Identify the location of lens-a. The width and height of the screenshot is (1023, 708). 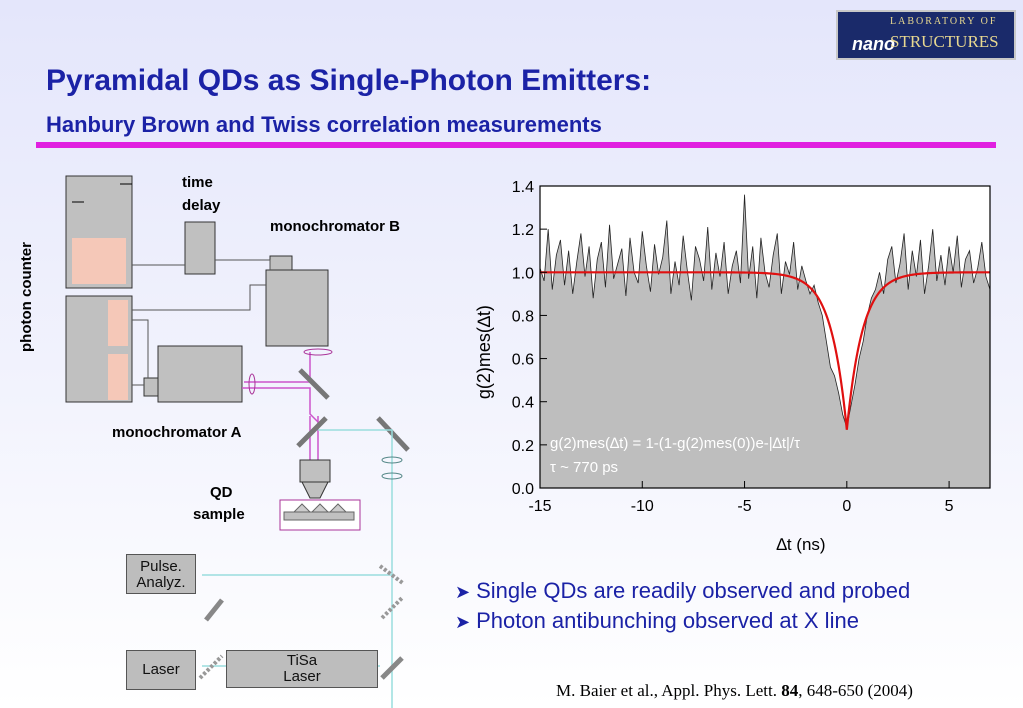
(252, 384).